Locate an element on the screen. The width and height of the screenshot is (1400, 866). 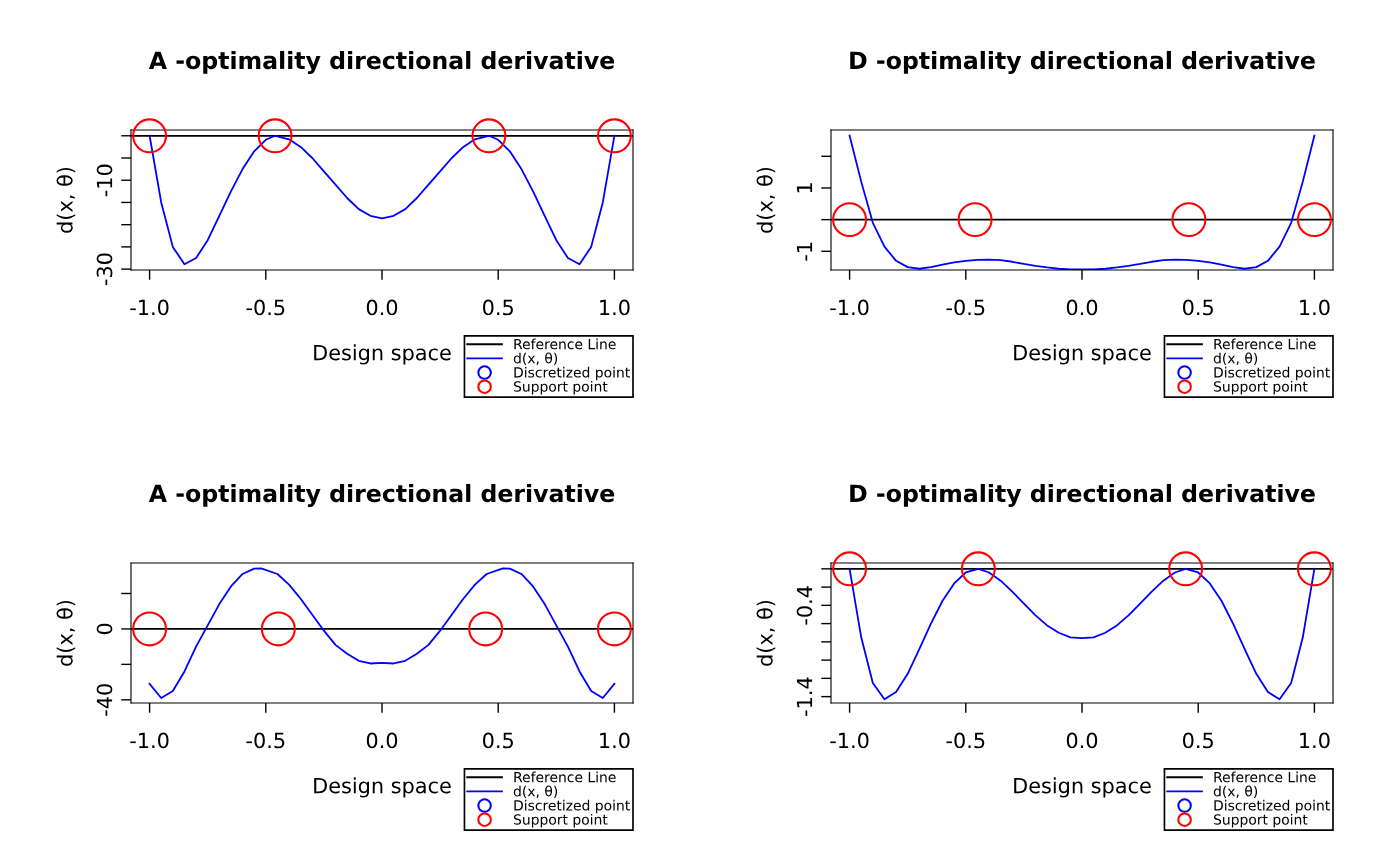
y-tick-label: 0 is located at coordinates (104, 629).